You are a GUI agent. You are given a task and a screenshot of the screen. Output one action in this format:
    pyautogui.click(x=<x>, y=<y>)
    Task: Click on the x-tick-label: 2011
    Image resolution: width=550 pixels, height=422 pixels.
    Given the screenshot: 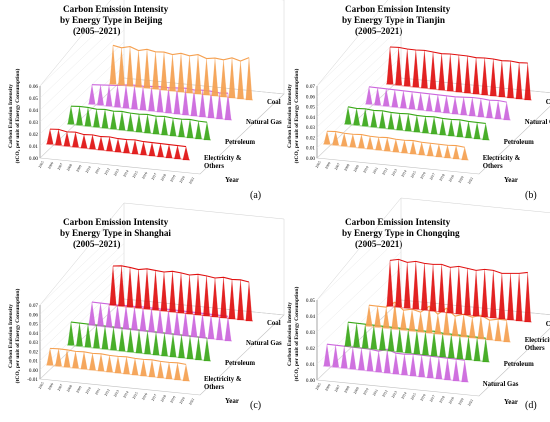 What is the action you would take?
    pyautogui.click(x=375, y=170)
    